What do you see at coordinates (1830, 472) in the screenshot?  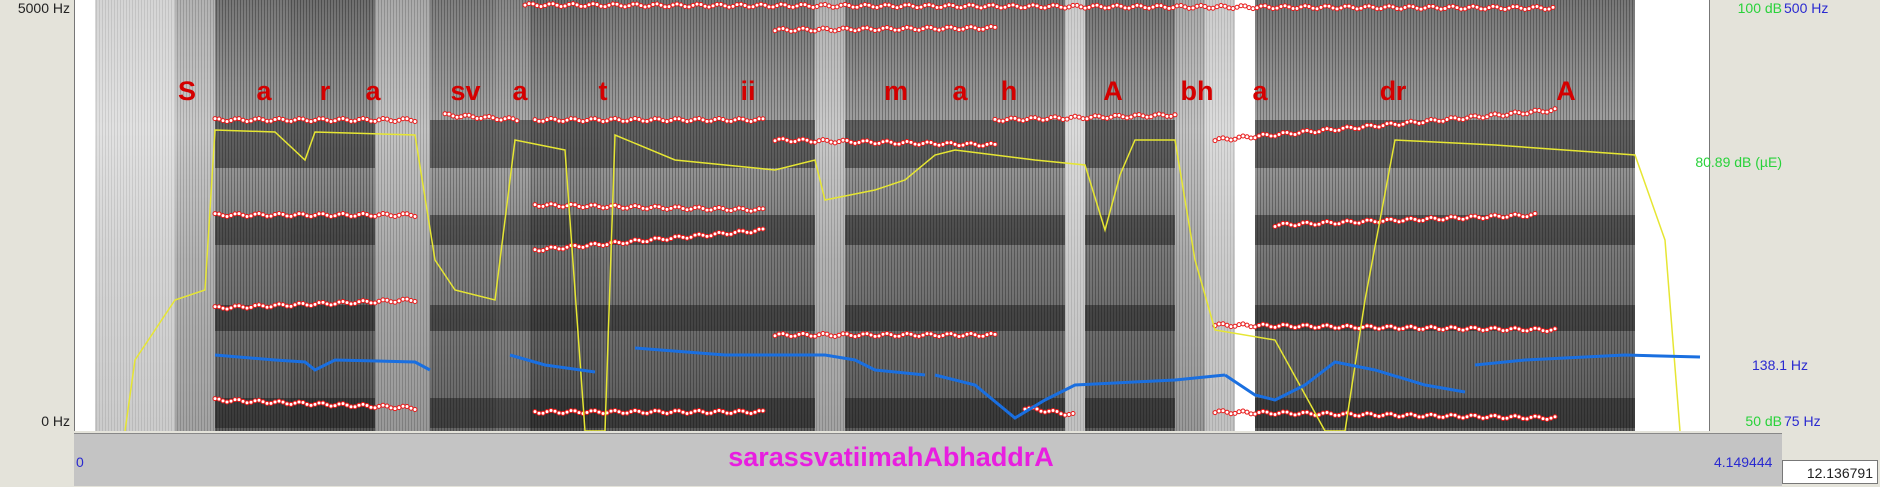 I see `total-duration: 12.136791` at bounding box center [1830, 472].